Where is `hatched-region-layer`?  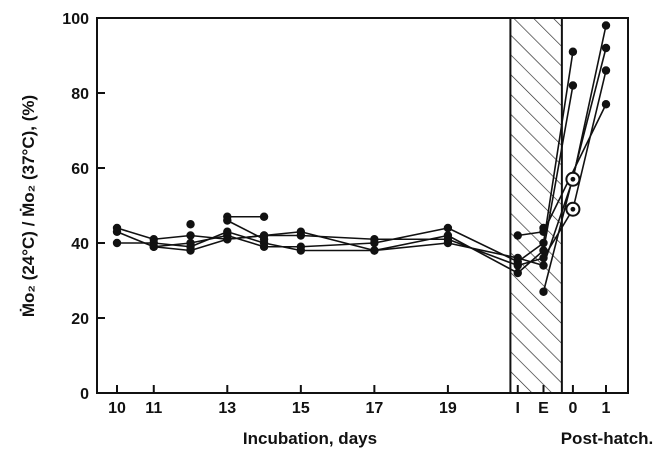
hatched-region-layer is located at coordinates (536, 205).